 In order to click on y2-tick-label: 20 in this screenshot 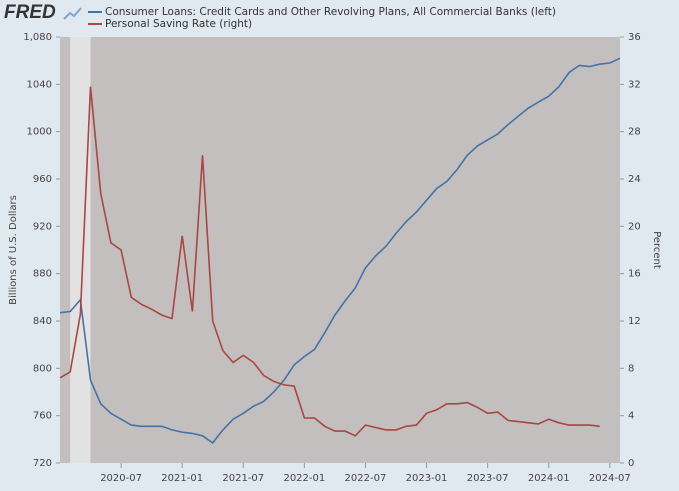, I will do `click(634, 226)`.